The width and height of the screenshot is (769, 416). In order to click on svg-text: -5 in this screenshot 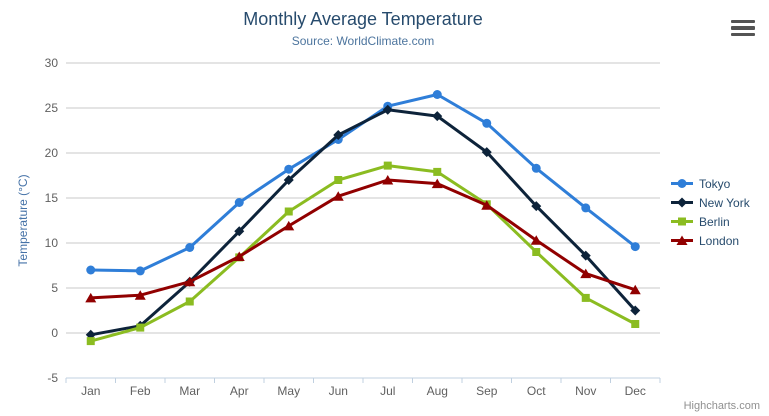, I will do `click(52, 378)`.